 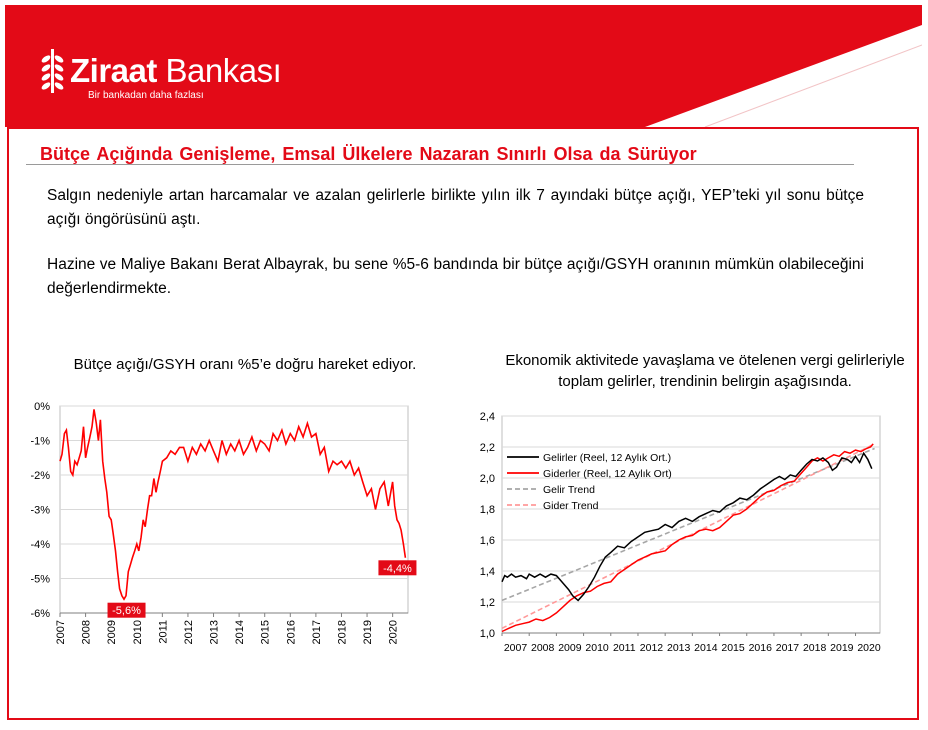 I want to click on chart1-y-tick-label: 0%, so click(x=42, y=407).